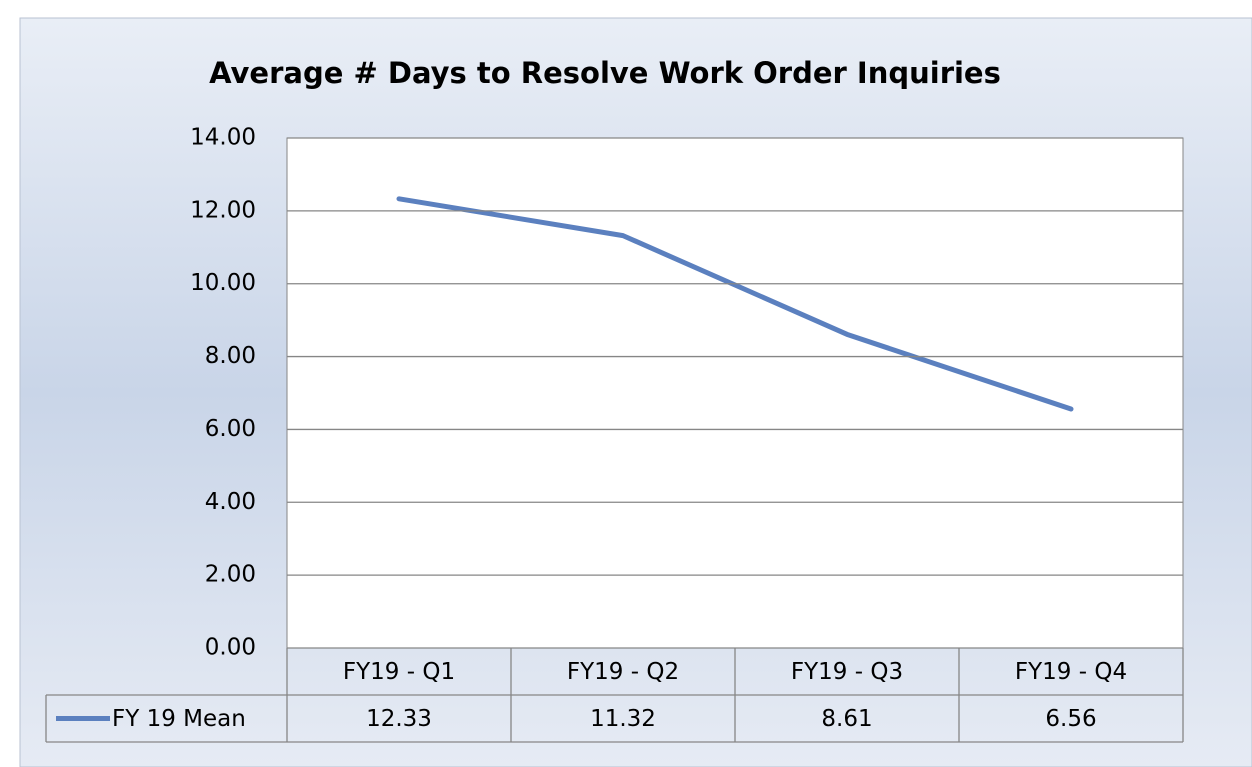 Image resolution: width=1252 pixels, height=767 pixels. What do you see at coordinates (847, 672) in the screenshot?
I see `x-tick-label: FY19 - Q3` at bounding box center [847, 672].